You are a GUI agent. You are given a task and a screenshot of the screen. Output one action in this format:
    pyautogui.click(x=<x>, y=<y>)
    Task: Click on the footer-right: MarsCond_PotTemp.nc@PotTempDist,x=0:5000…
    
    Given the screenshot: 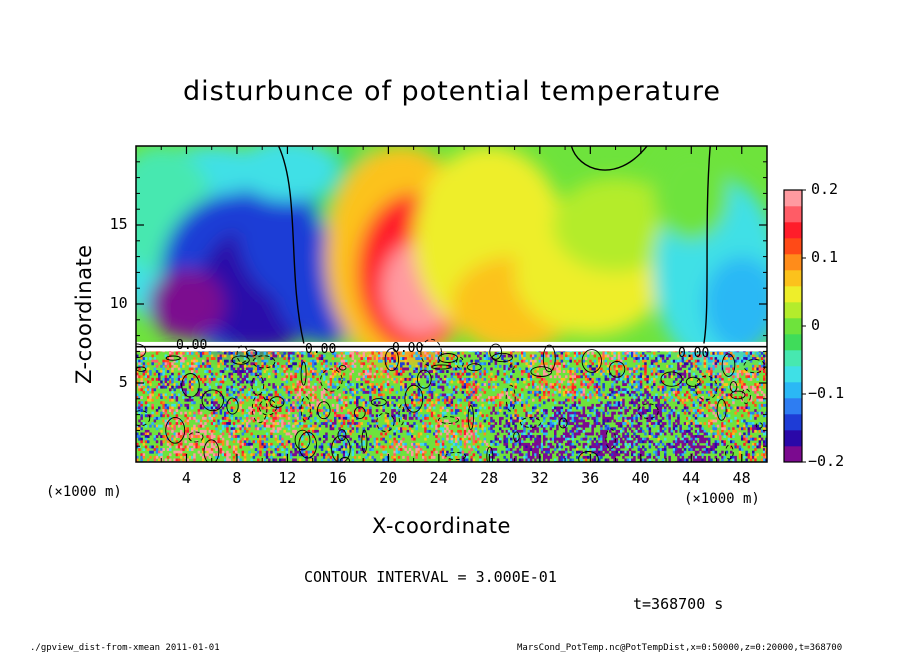 What is the action you would take?
    pyautogui.click(x=680, y=648)
    